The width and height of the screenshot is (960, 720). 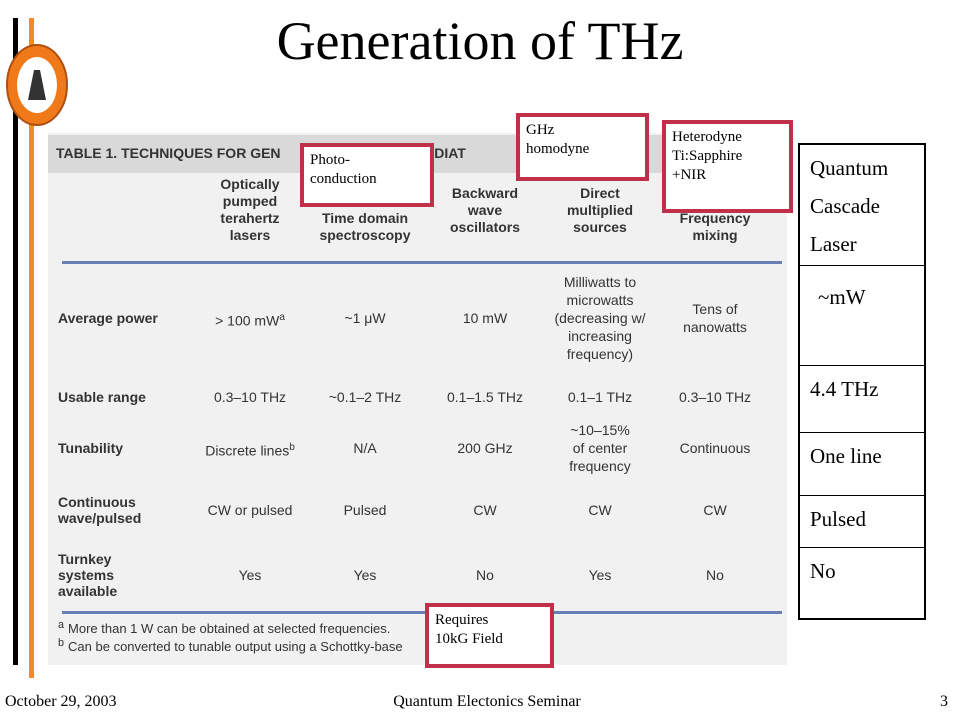 What do you see at coordinates (862, 522) in the screenshot?
I see `side-cell: Pulsed` at bounding box center [862, 522].